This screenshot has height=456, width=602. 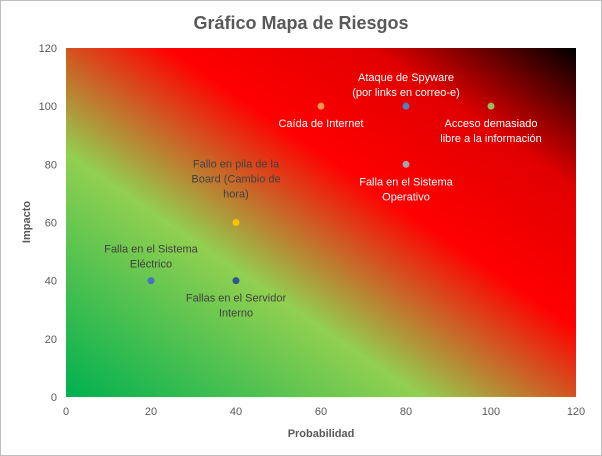 I want to click on data-label: (por links en correo-e), so click(x=406, y=93).